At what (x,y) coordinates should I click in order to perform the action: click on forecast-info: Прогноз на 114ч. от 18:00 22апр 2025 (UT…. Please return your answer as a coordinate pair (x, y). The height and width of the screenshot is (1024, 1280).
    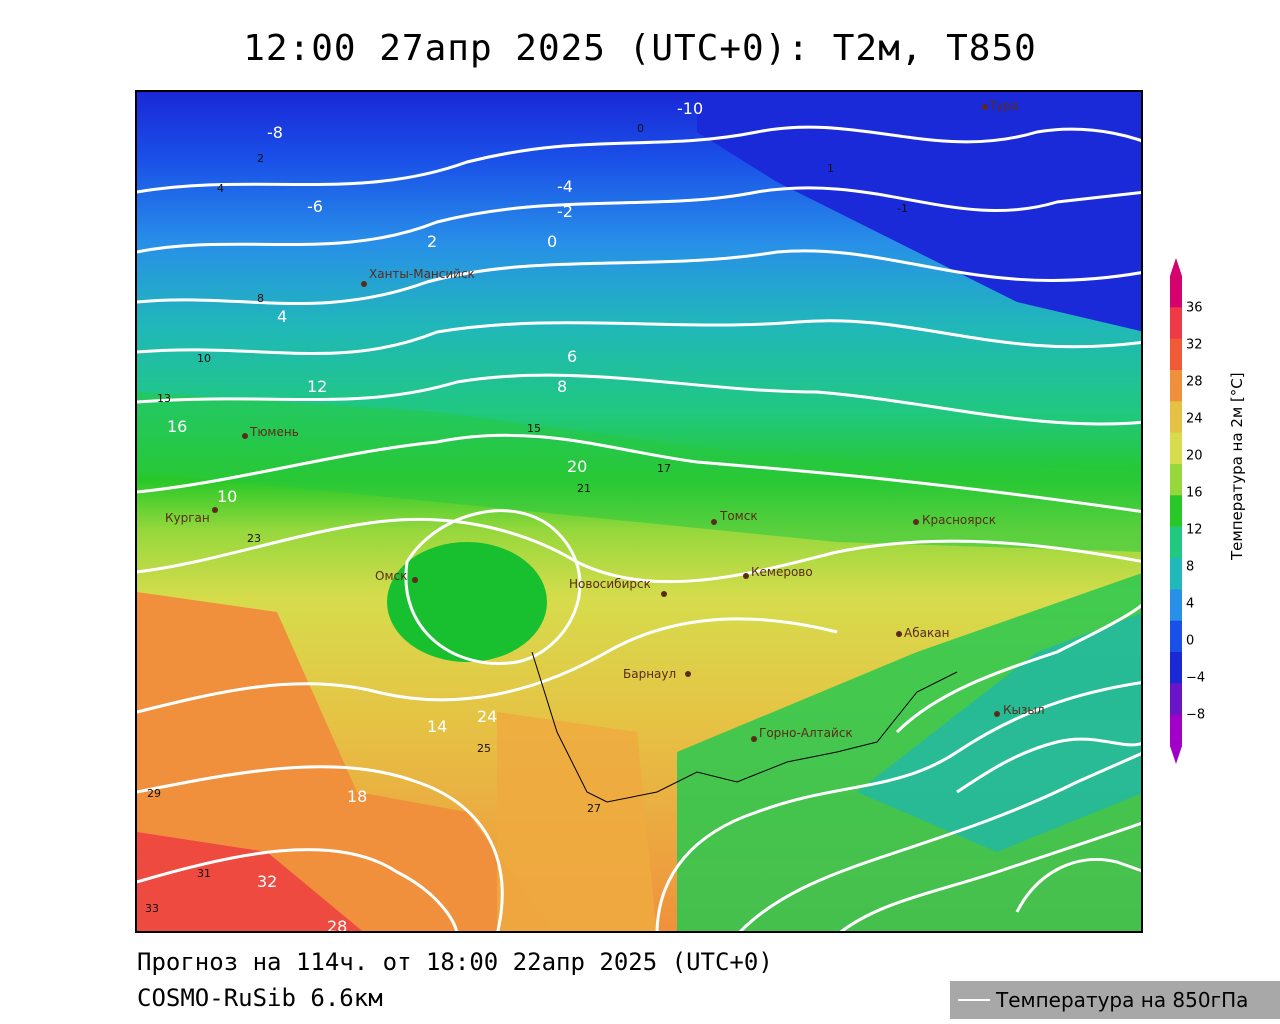
    Looking at the image, I should click on (455, 962).